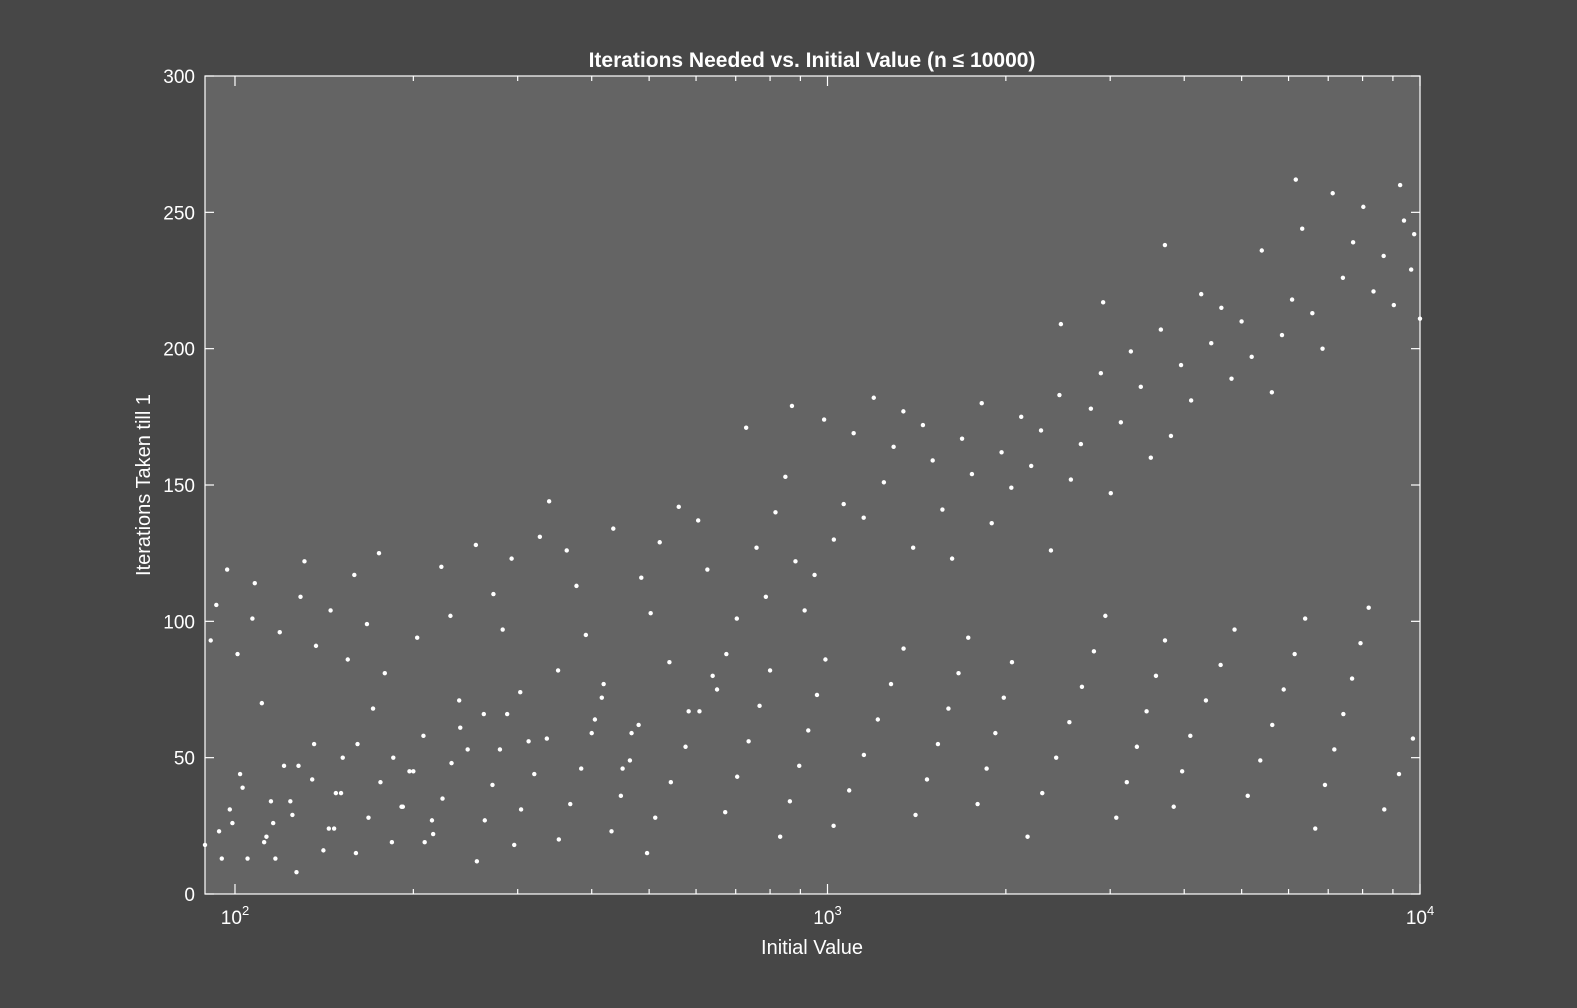 This screenshot has height=1008, width=1577. Describe the element at coordinates (179, 350) in the screenshot. I see `y-tick-label: 200` at that location.